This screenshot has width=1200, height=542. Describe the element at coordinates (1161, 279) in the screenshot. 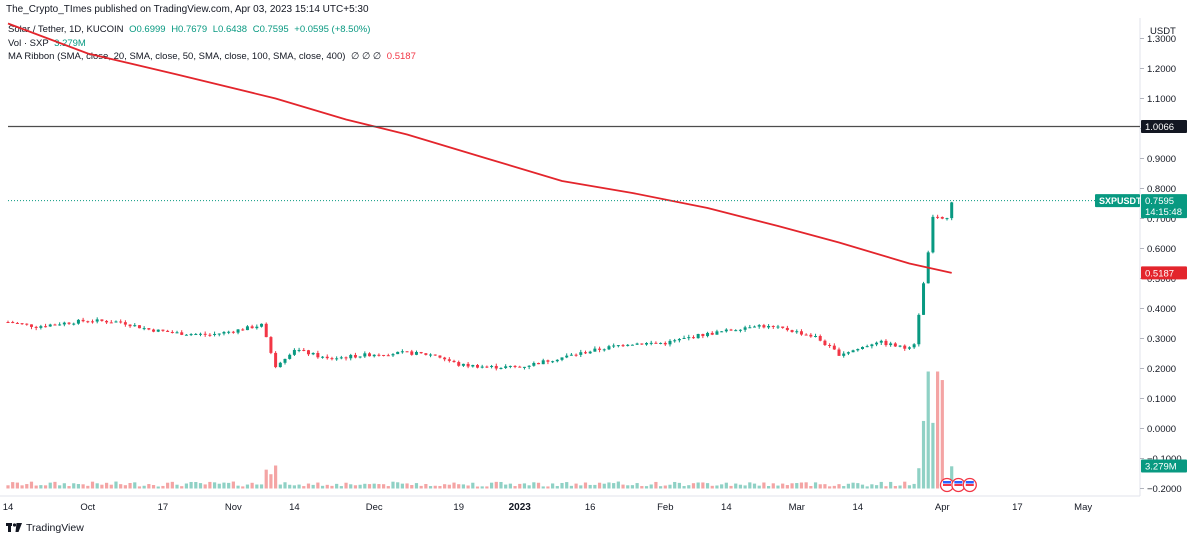

I see `y-tick-label: 0.5000` at that location.